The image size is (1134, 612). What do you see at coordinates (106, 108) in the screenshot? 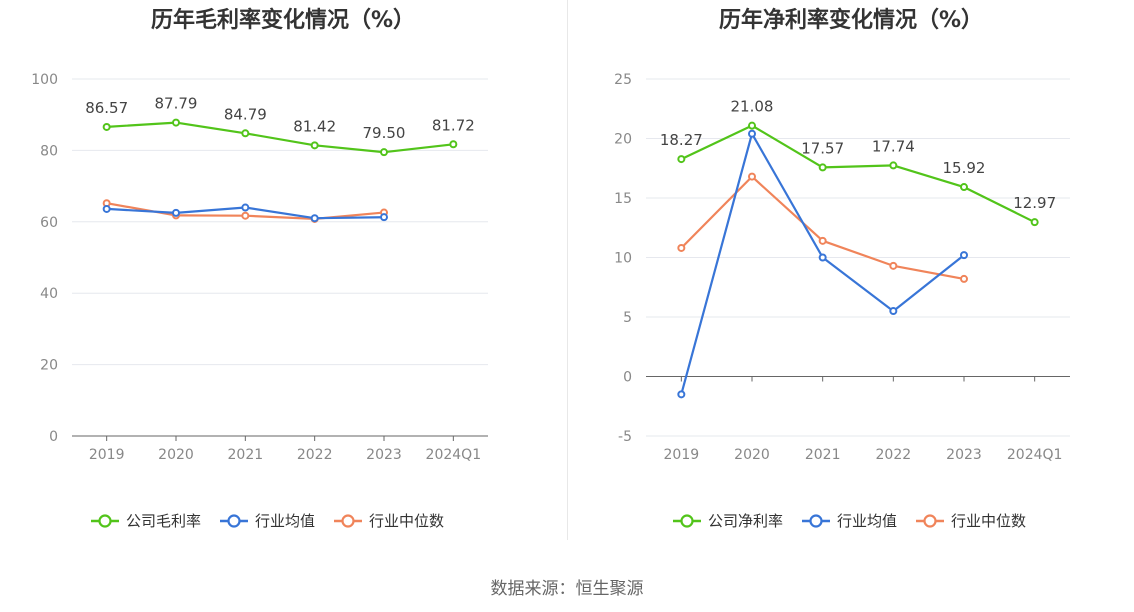
I see `gross-data-label: 86.57` at bounding box center [106, 108].